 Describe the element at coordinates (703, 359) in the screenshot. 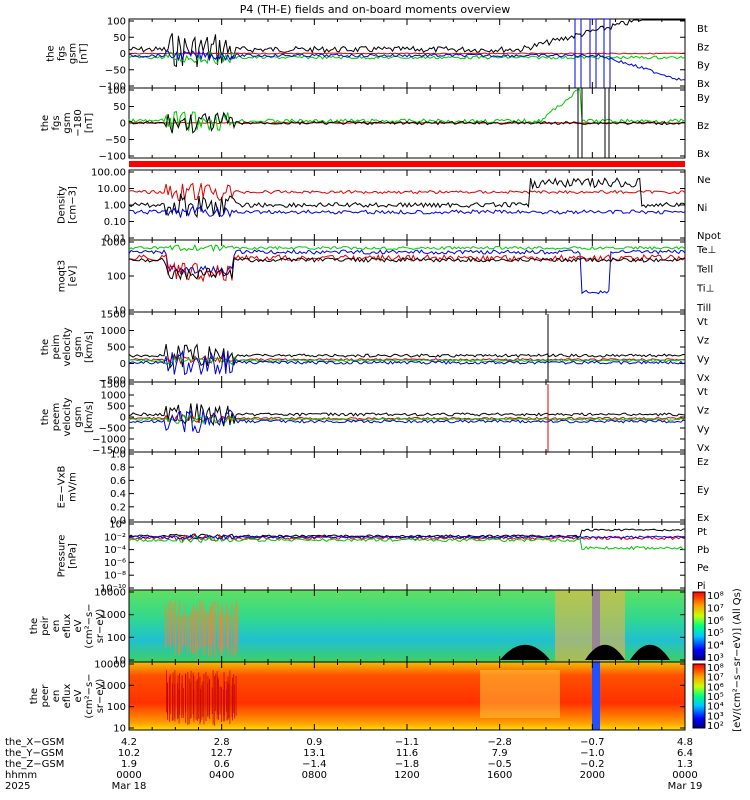

I see `legend-Vy: Vy` at that location.